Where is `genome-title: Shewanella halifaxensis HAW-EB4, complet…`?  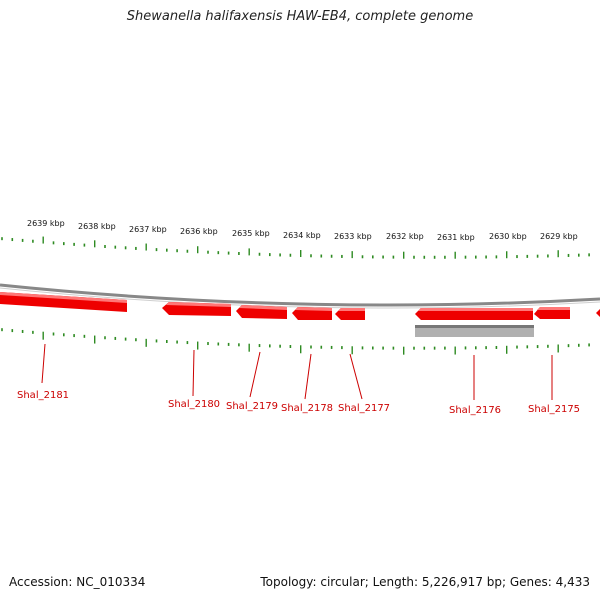 genome-title: Shewanella halifaxensis HAW-EB4, complet… is located at coordinates (300, 16).